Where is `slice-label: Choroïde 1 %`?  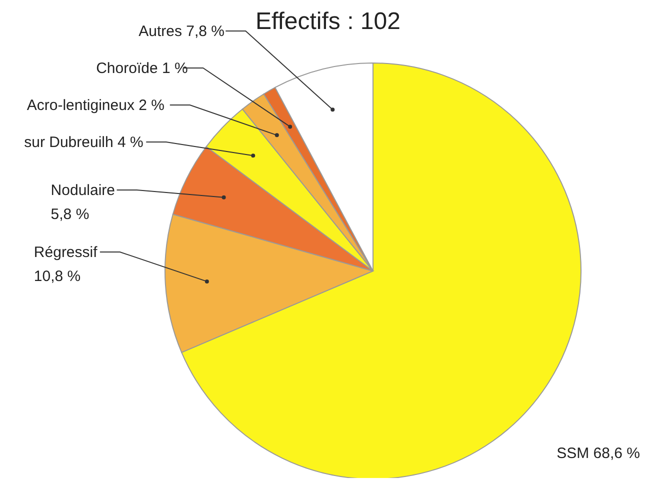 slice-label: Choroïde 1 % is located at coordinates (142, 68).